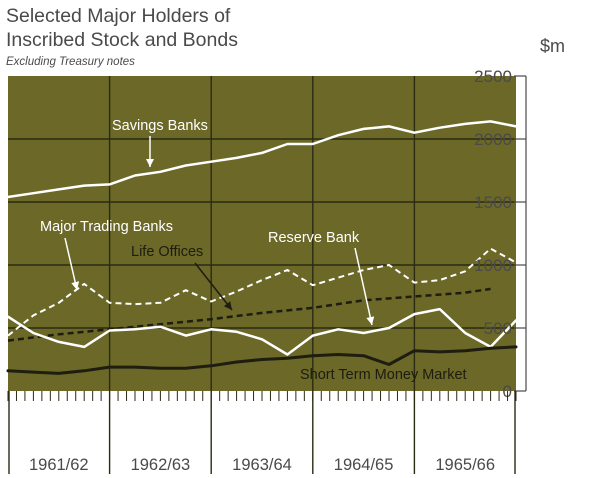 Image resolution: width=600 pixels, height=478 pixels. Describe the element at coordinates (160, 126) in the screenshot. I see `label-savings-banks: Savings Banks` at that location.